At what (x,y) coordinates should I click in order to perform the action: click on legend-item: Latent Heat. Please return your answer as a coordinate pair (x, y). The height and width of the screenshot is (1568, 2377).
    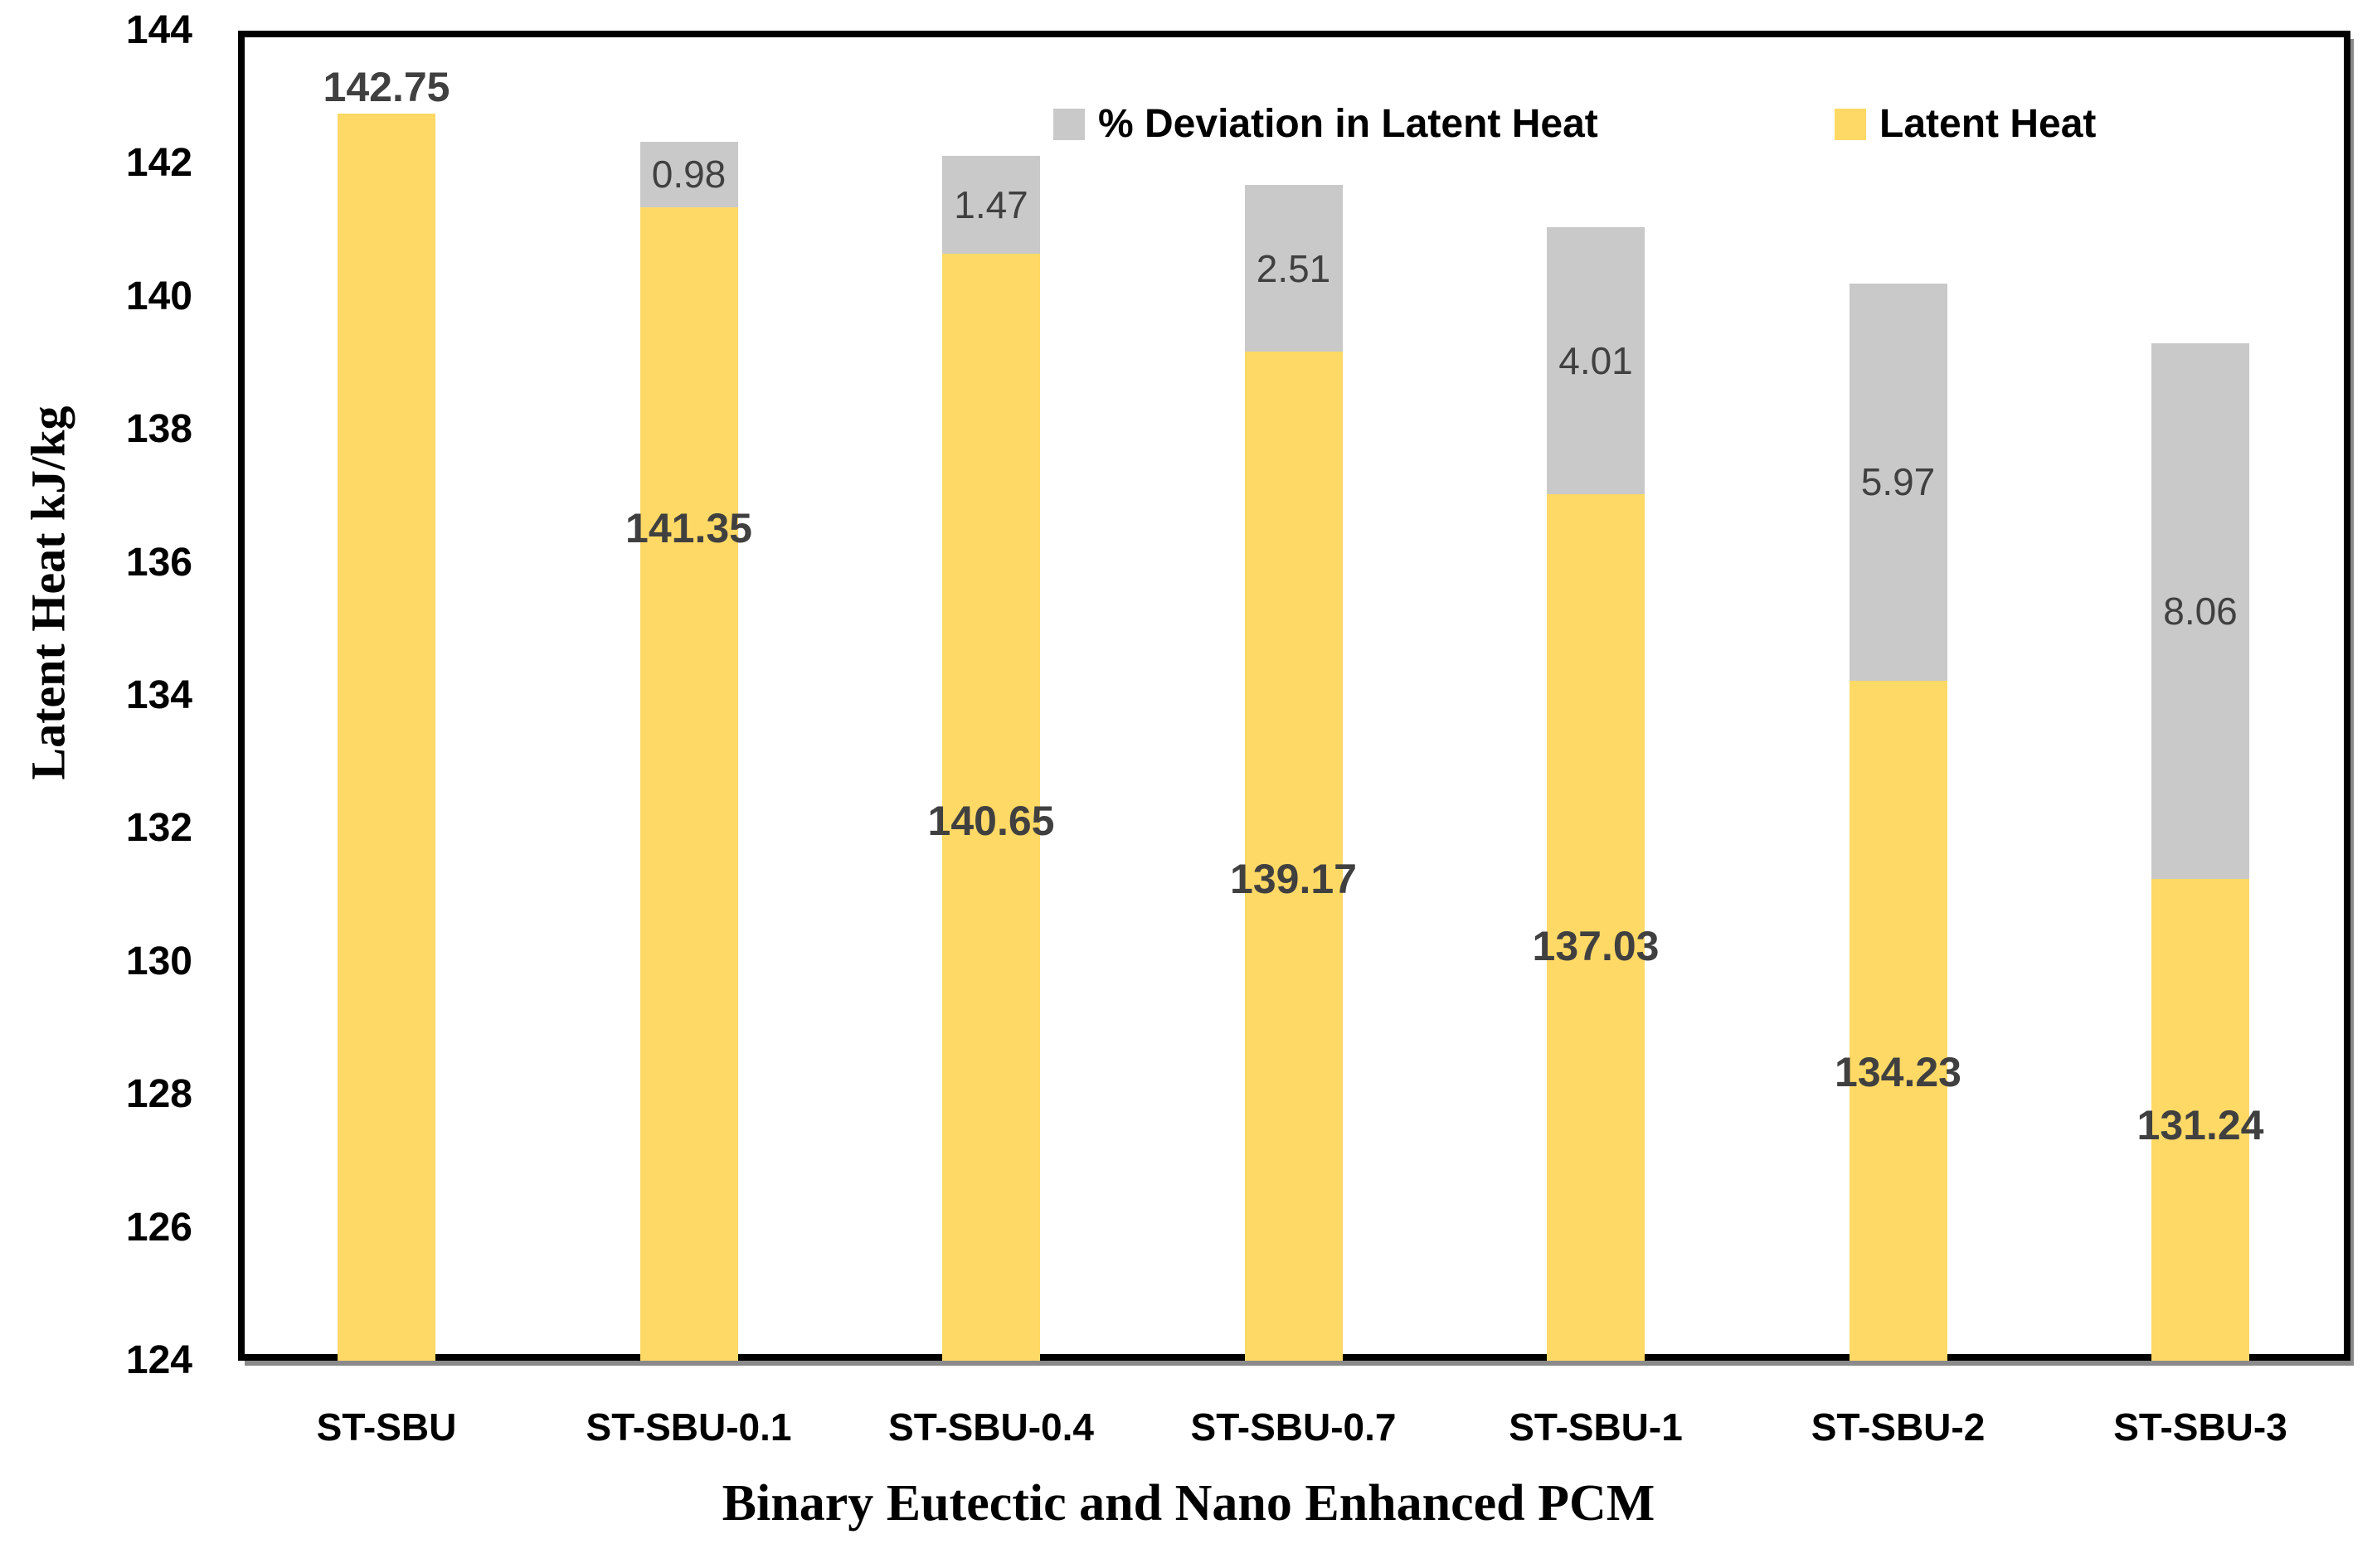
    Looking at the image, I should click on (1965, 124).